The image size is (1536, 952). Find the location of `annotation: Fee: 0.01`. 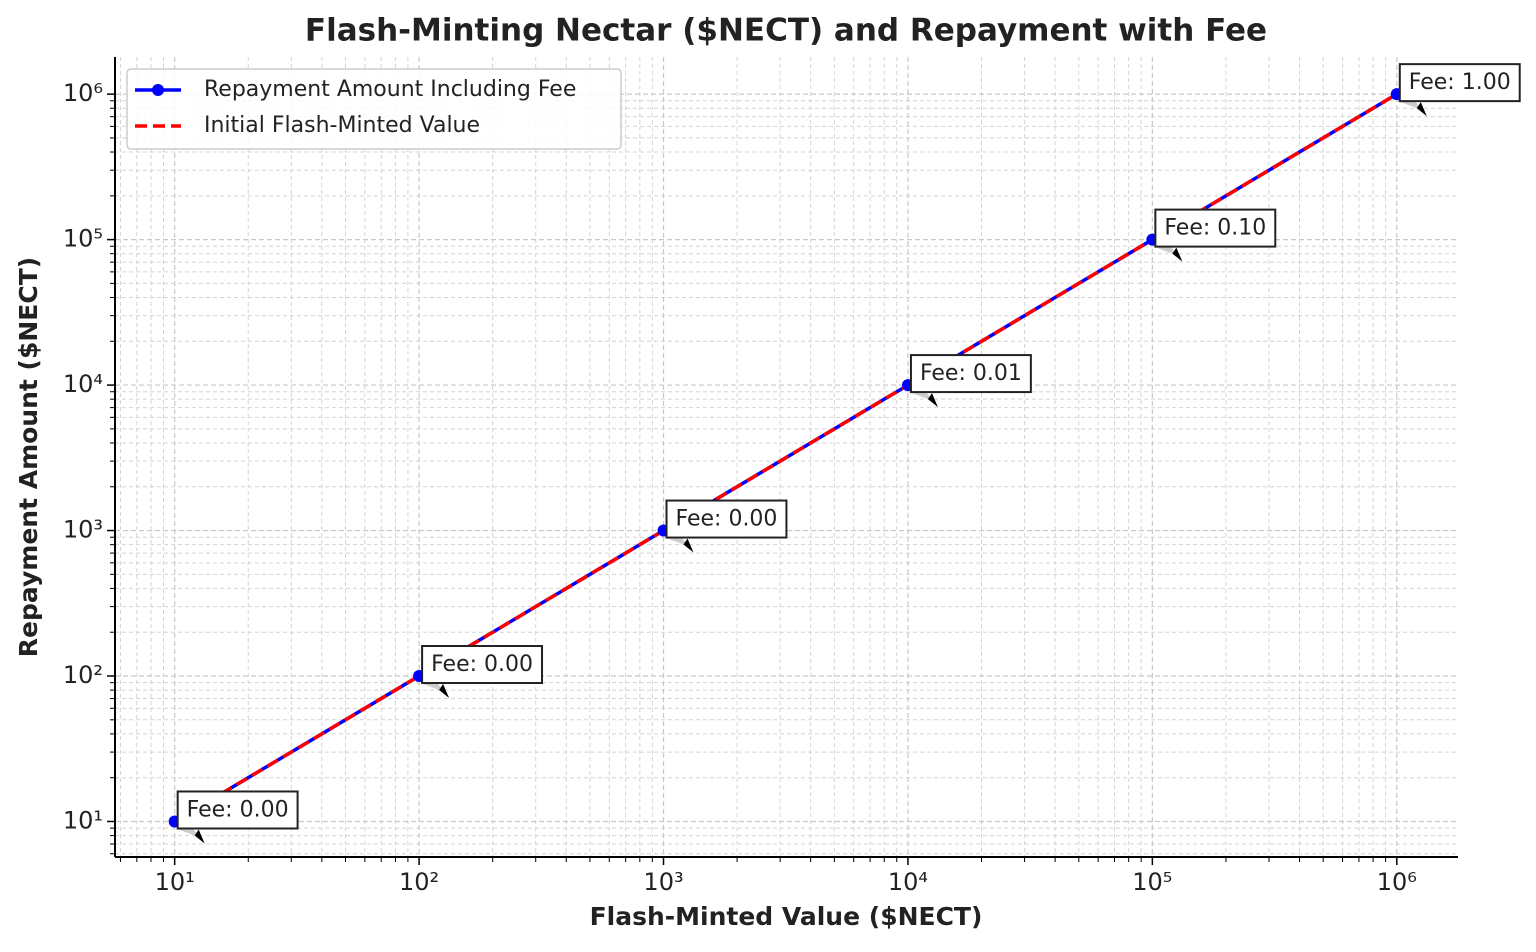

annotation: Fee: 0.01 is located at coordinates (970, 374).